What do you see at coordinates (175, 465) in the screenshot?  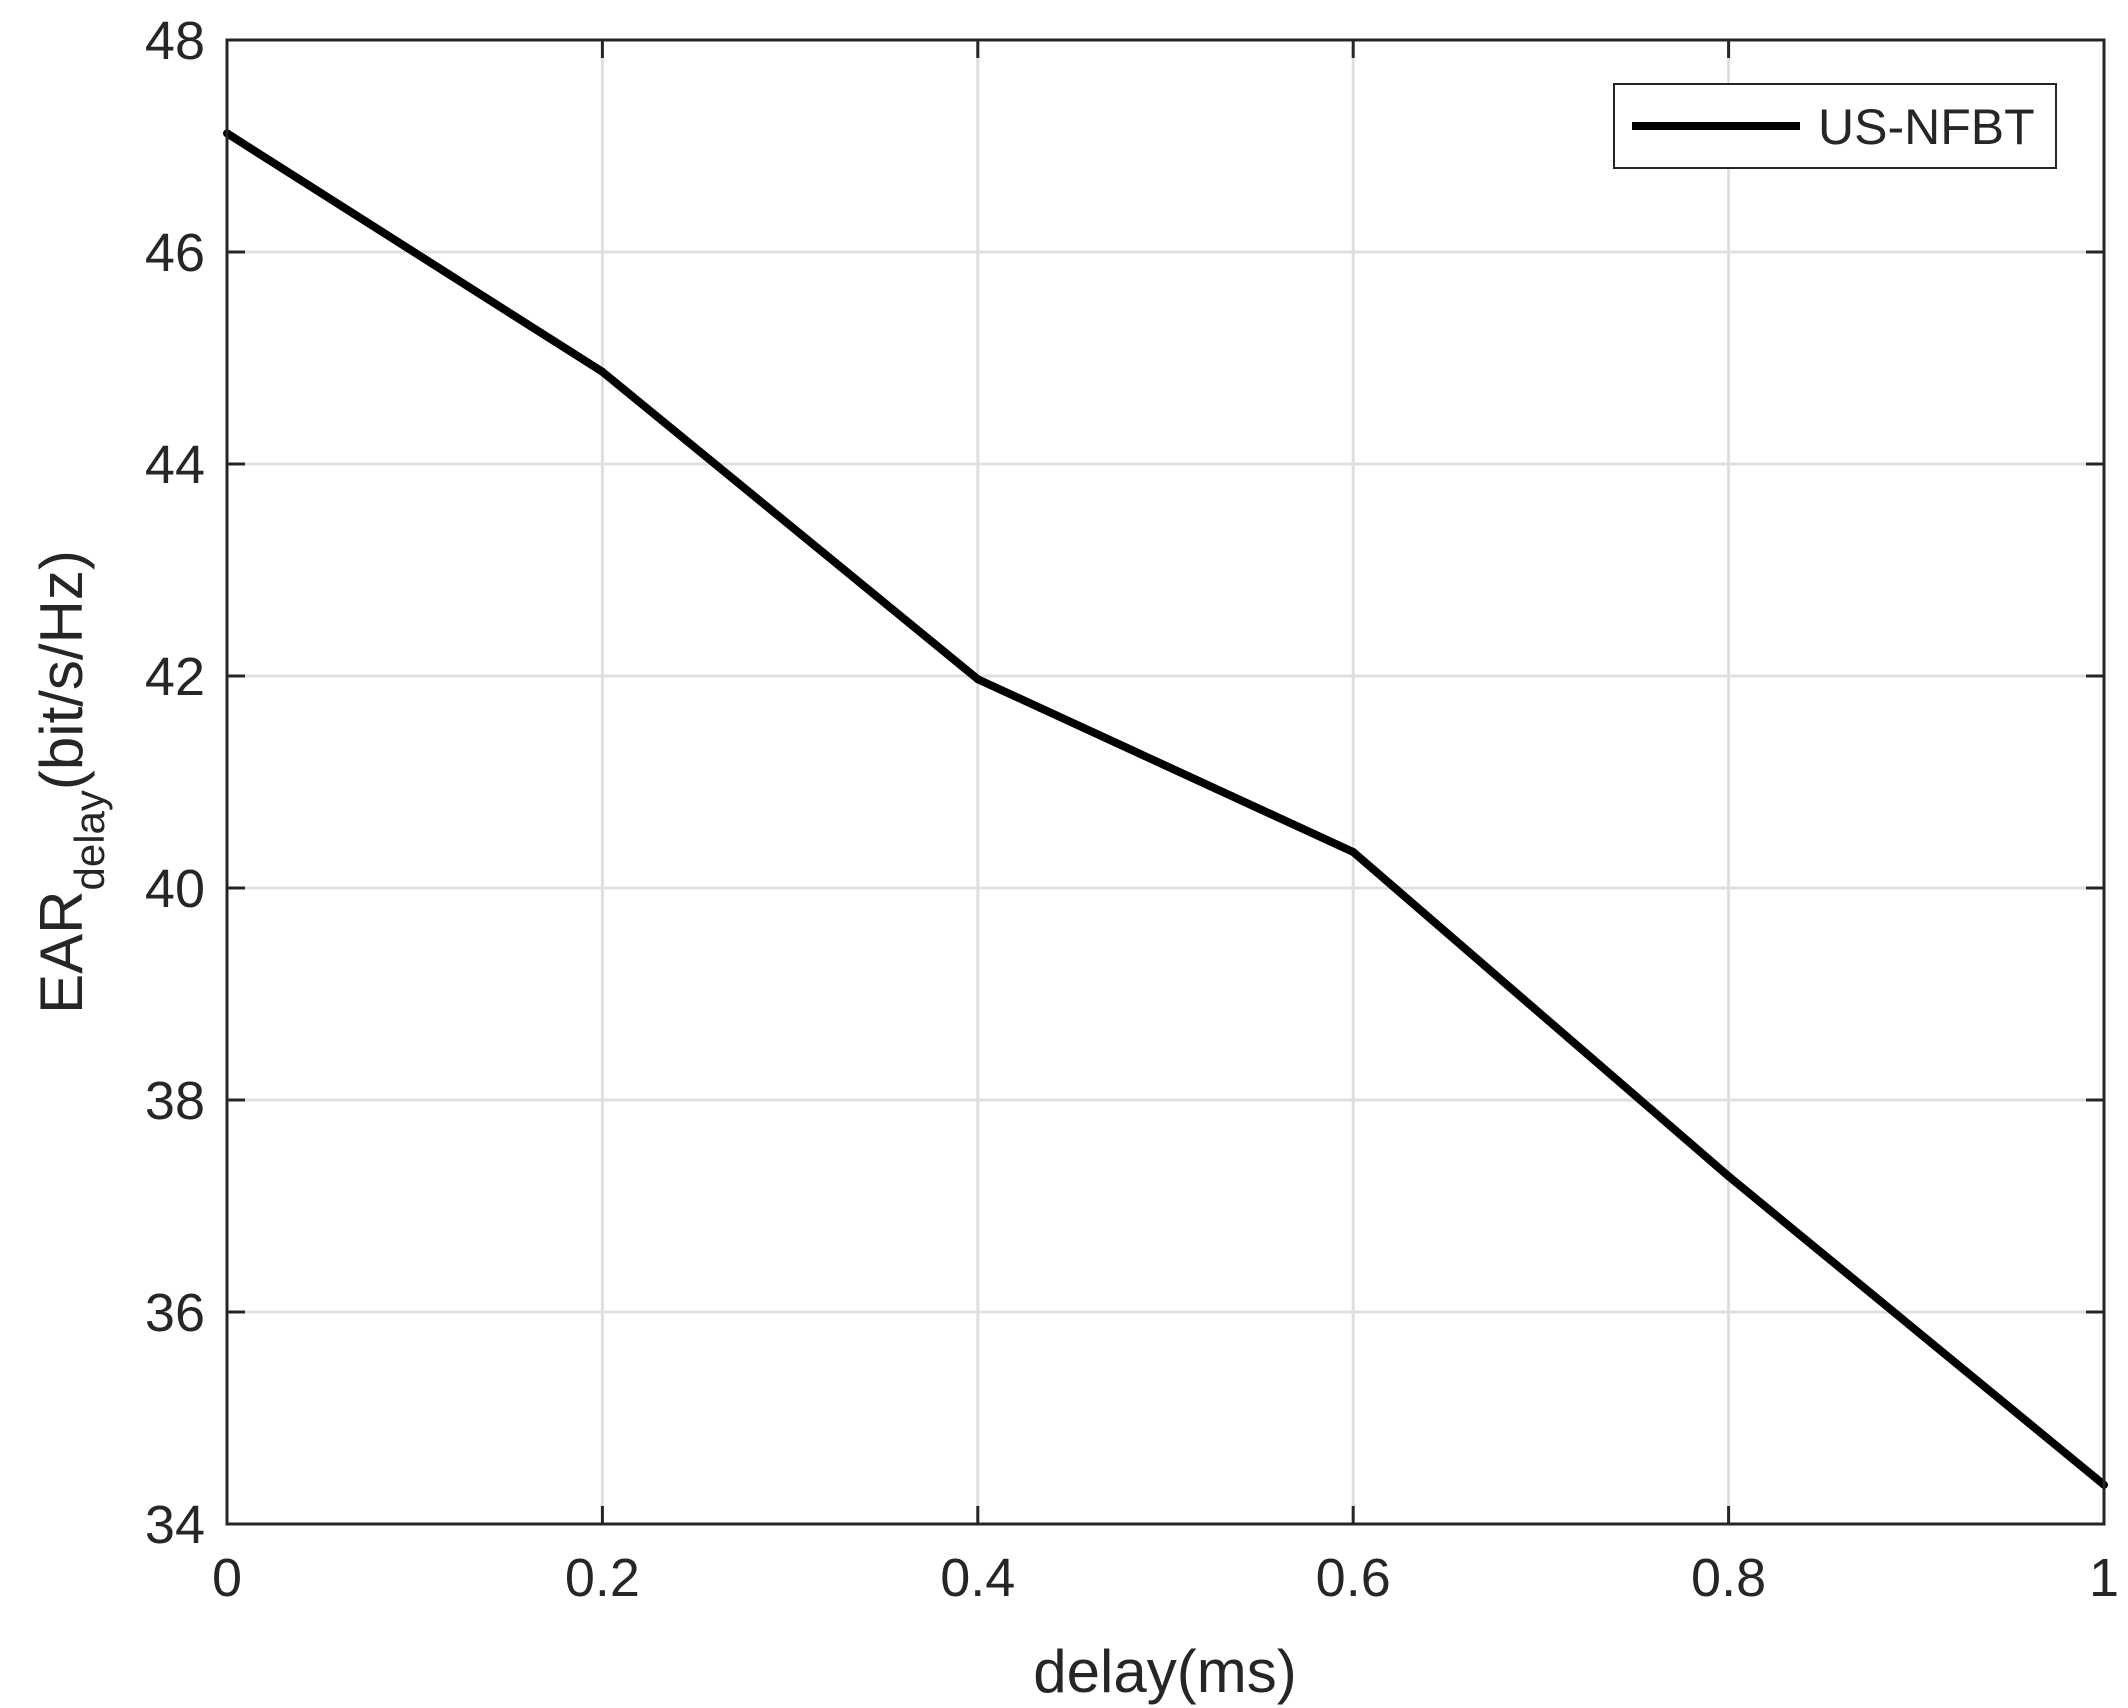 I see `y-tick-label: 44` at bounding box center [175, 465].